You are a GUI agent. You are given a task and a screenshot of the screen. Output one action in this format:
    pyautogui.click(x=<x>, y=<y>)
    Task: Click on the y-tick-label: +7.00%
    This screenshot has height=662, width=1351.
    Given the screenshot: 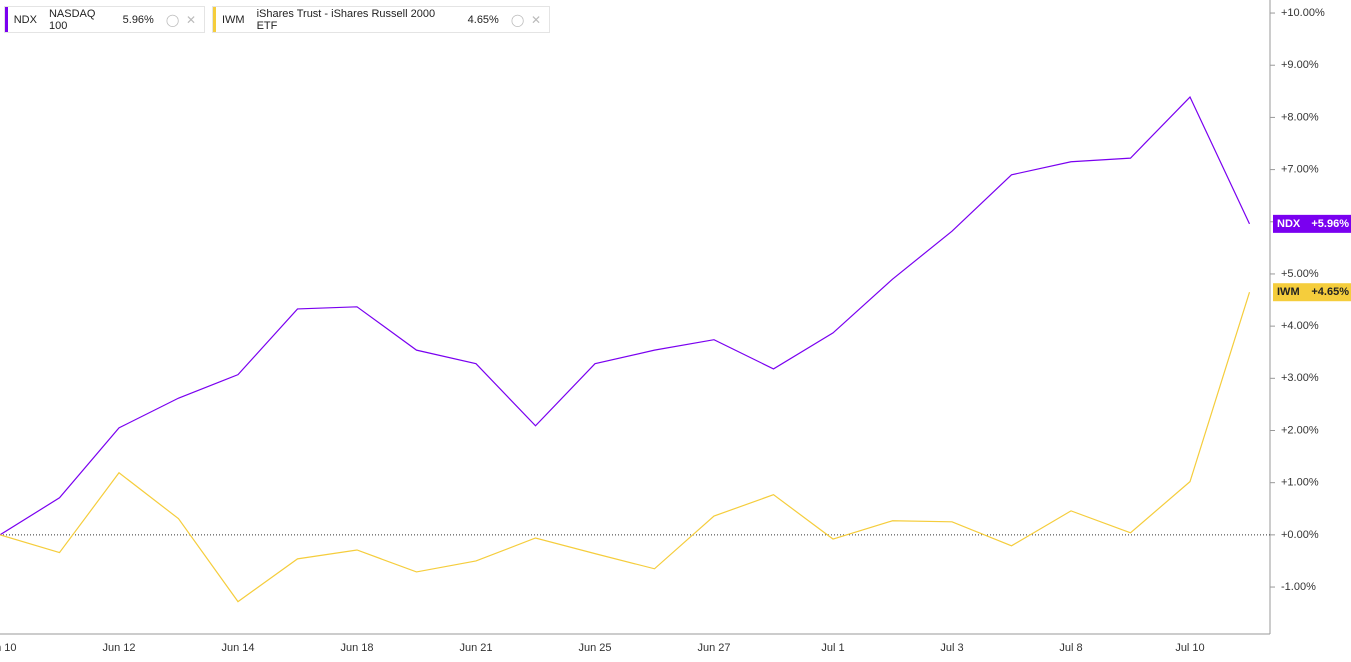 What is the action you would take?
    pyautogui.click(x=1300, y=169)
    